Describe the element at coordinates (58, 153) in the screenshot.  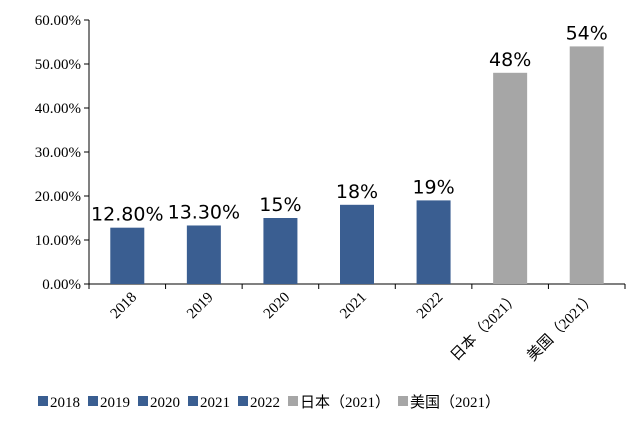
I see `y-tick-label: 30.00%` at that location.